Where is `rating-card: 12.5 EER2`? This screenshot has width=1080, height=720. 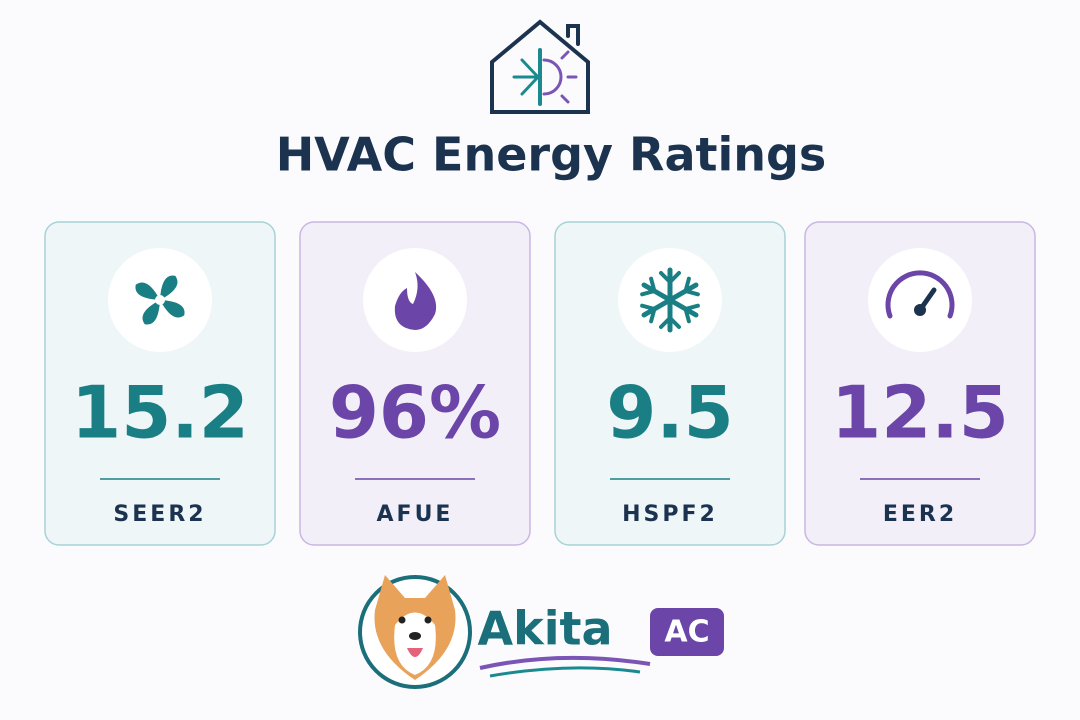 rating-card: 12.5 EER2 is located at coordinates (920, 383).